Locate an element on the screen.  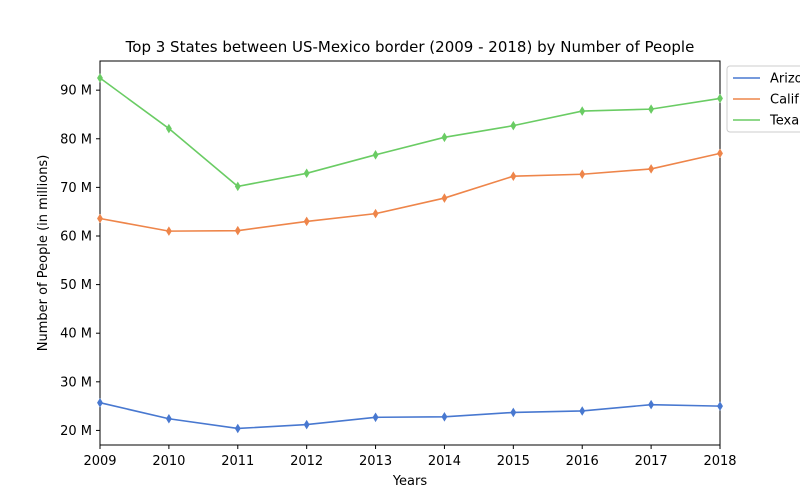
x-tick-label: 2009 is located at coordinates (99, 461).